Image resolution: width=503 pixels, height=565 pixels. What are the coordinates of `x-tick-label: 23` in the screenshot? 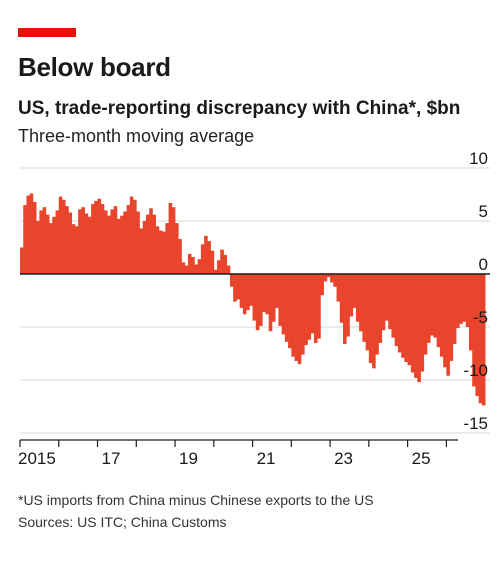 It's located at (343, 458).